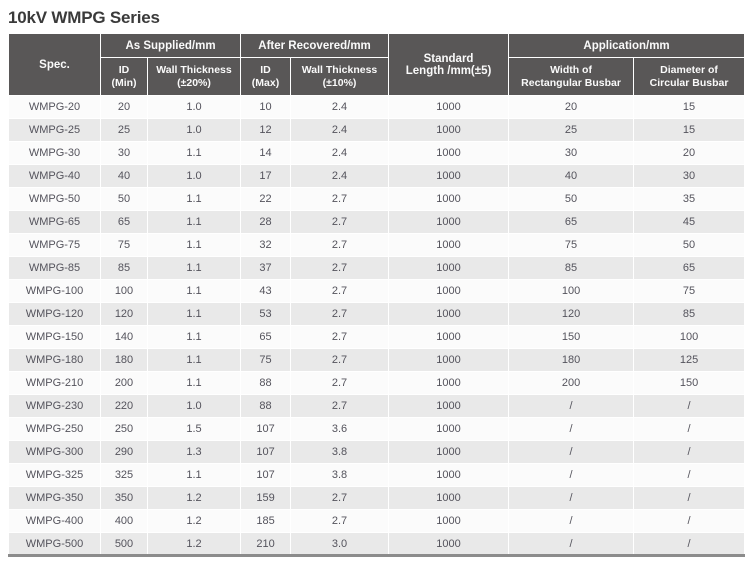 Image resolution: width=756 pixels, height=573 pixels. What do you see at coordinates (170, 45) in the screenshot?
I see `header-as-supplied: As Supplied/mm` at bounding box center [170, 45].